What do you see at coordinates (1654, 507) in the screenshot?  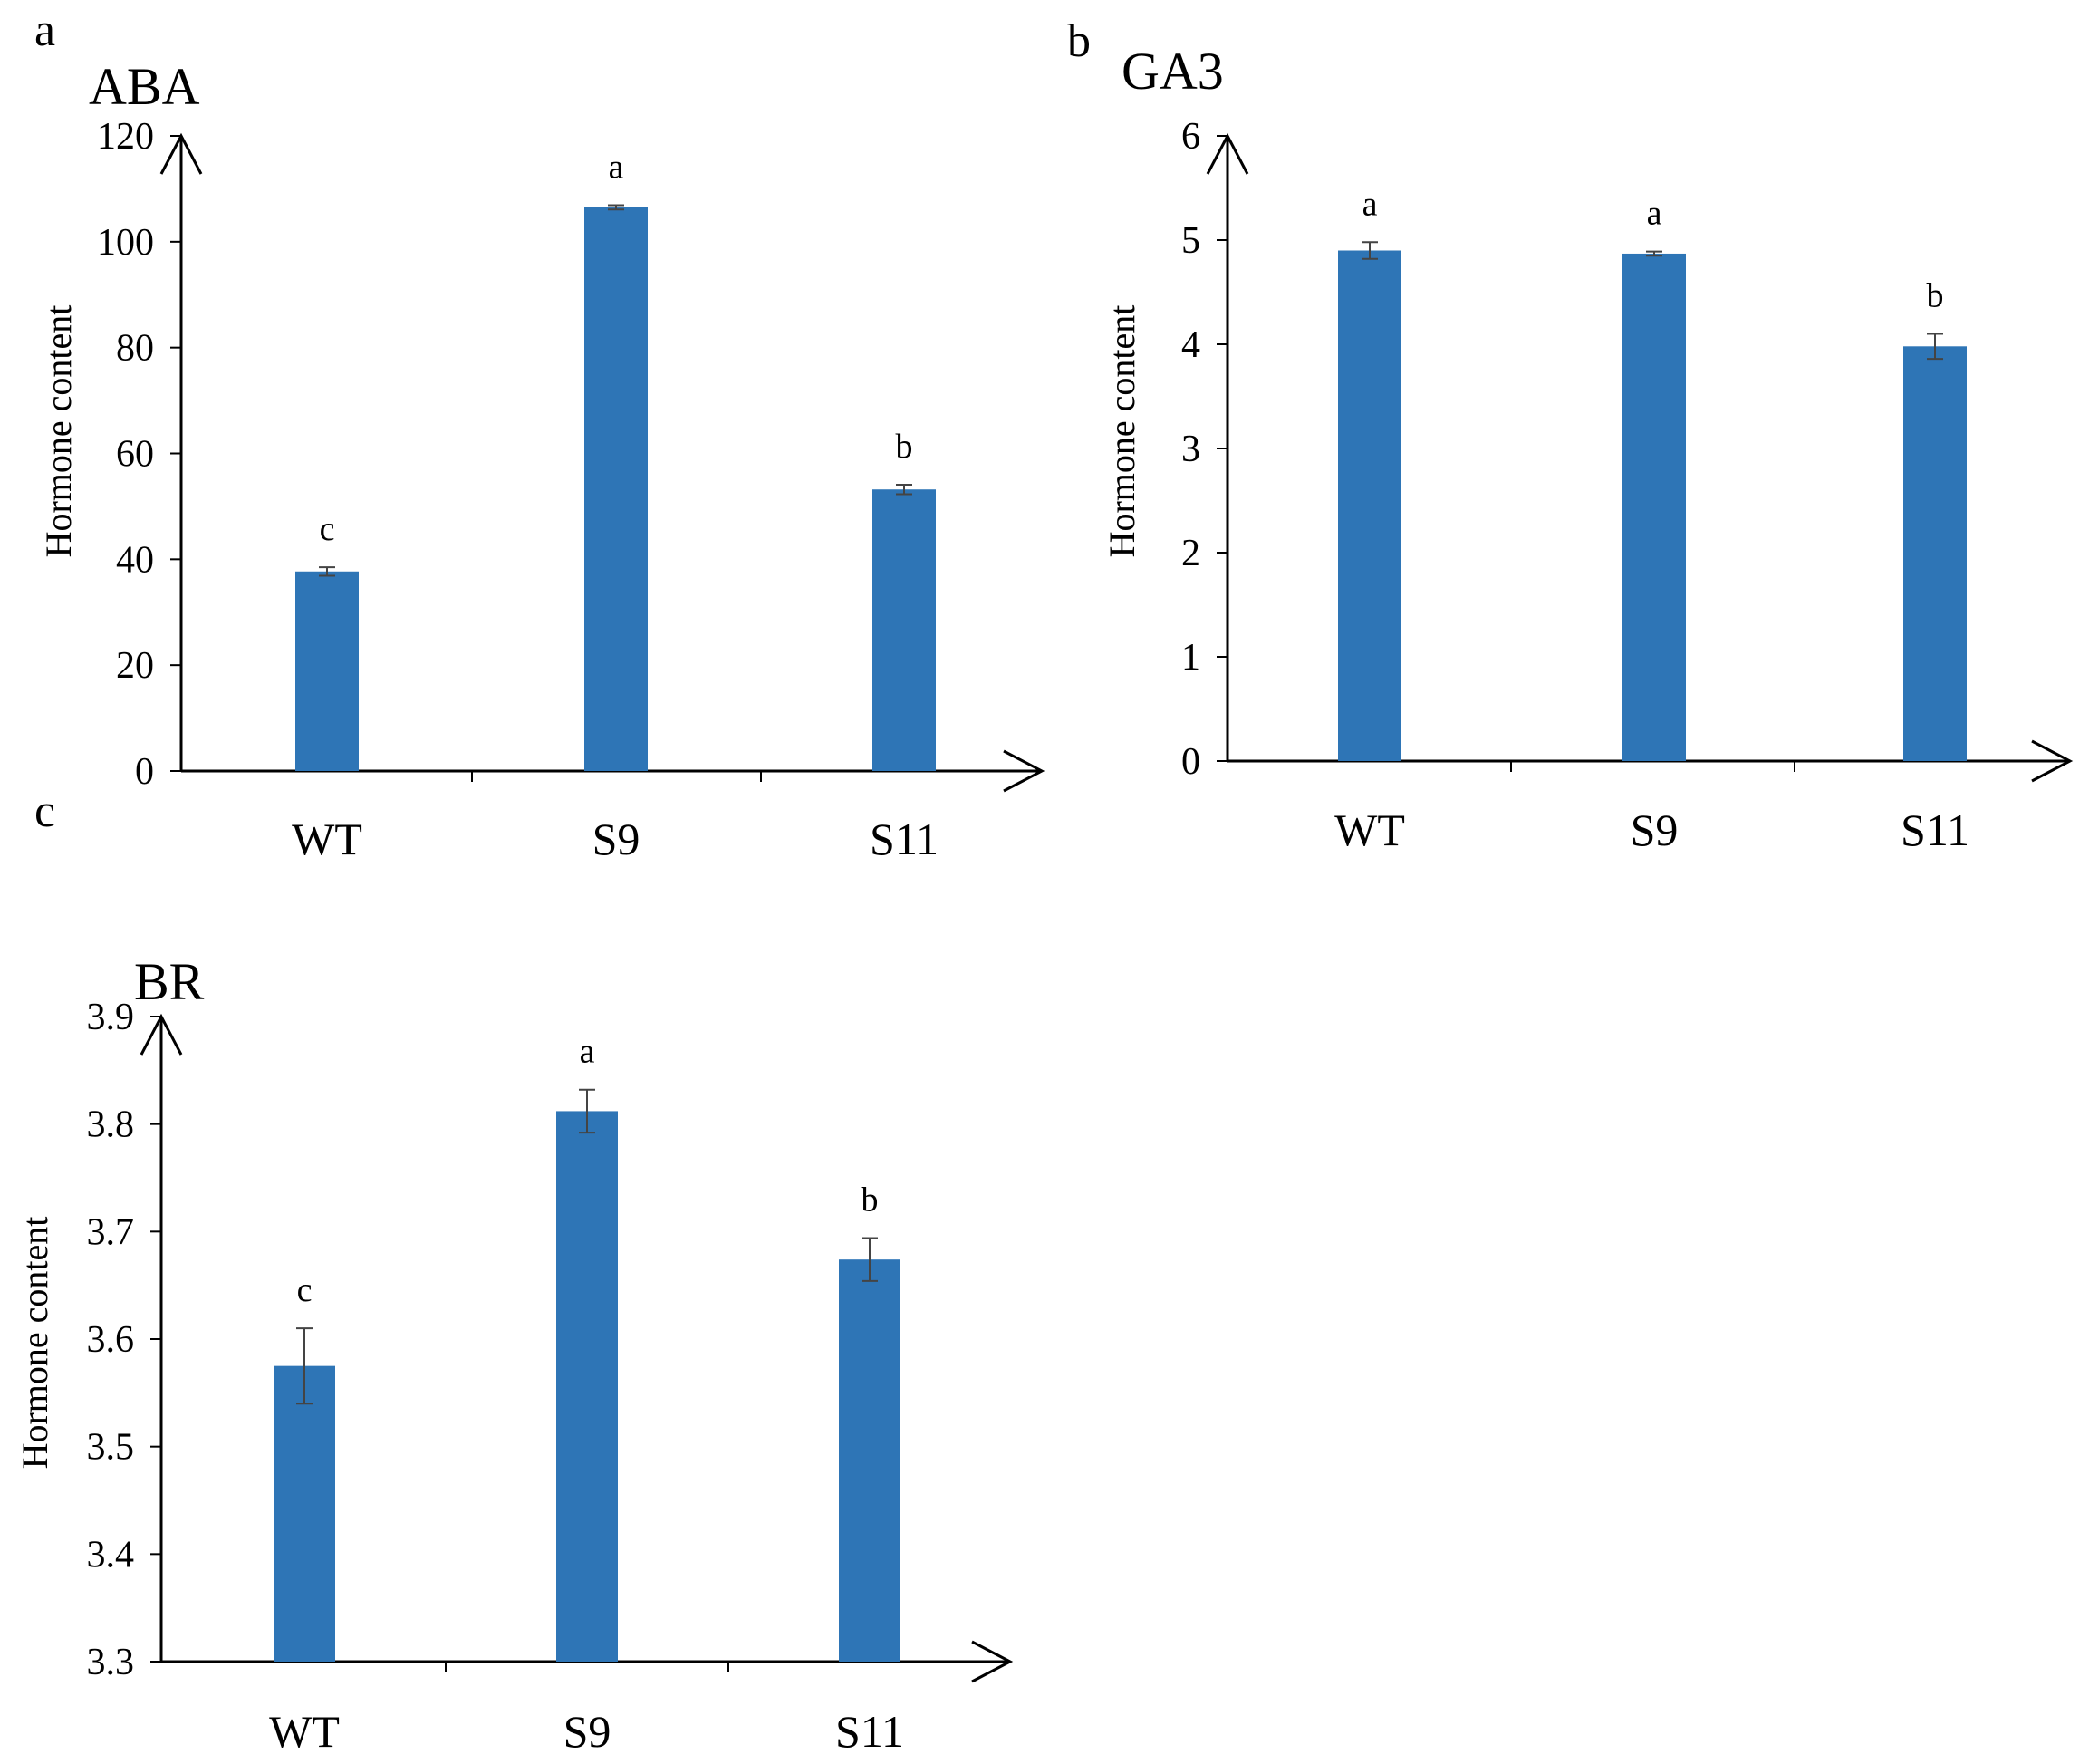 I see `panel-b-bar-s9` at bounding box center [1654, 507].